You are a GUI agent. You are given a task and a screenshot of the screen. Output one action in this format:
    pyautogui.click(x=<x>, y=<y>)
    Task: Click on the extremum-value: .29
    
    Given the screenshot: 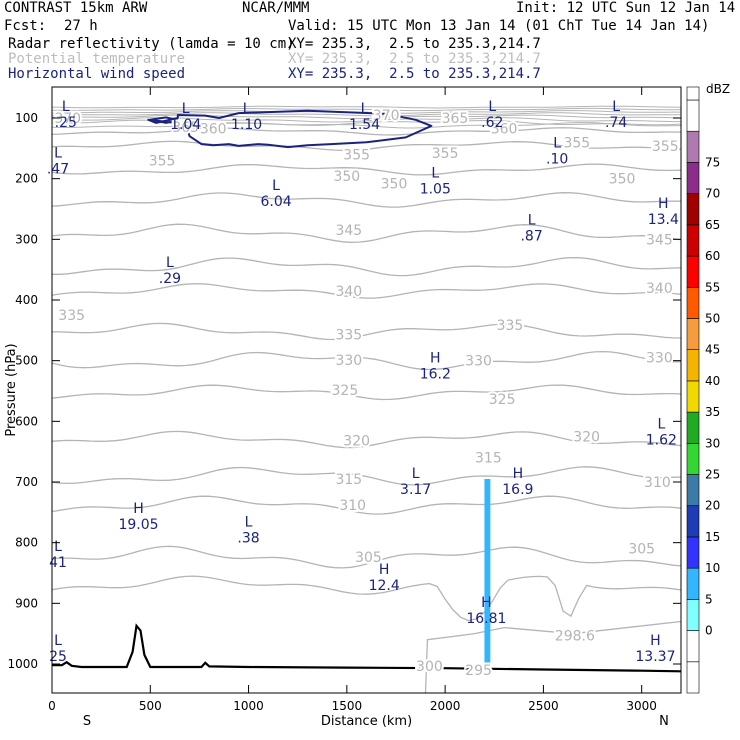 What is the action you would take?
    pyautogui.click(x=170, y=279)
    